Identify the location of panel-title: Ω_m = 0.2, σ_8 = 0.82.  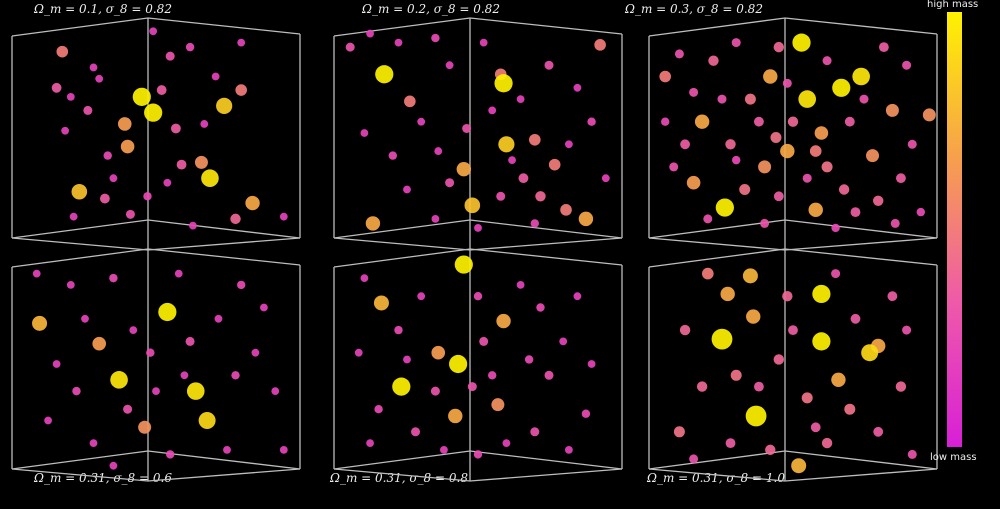
(431, 9).